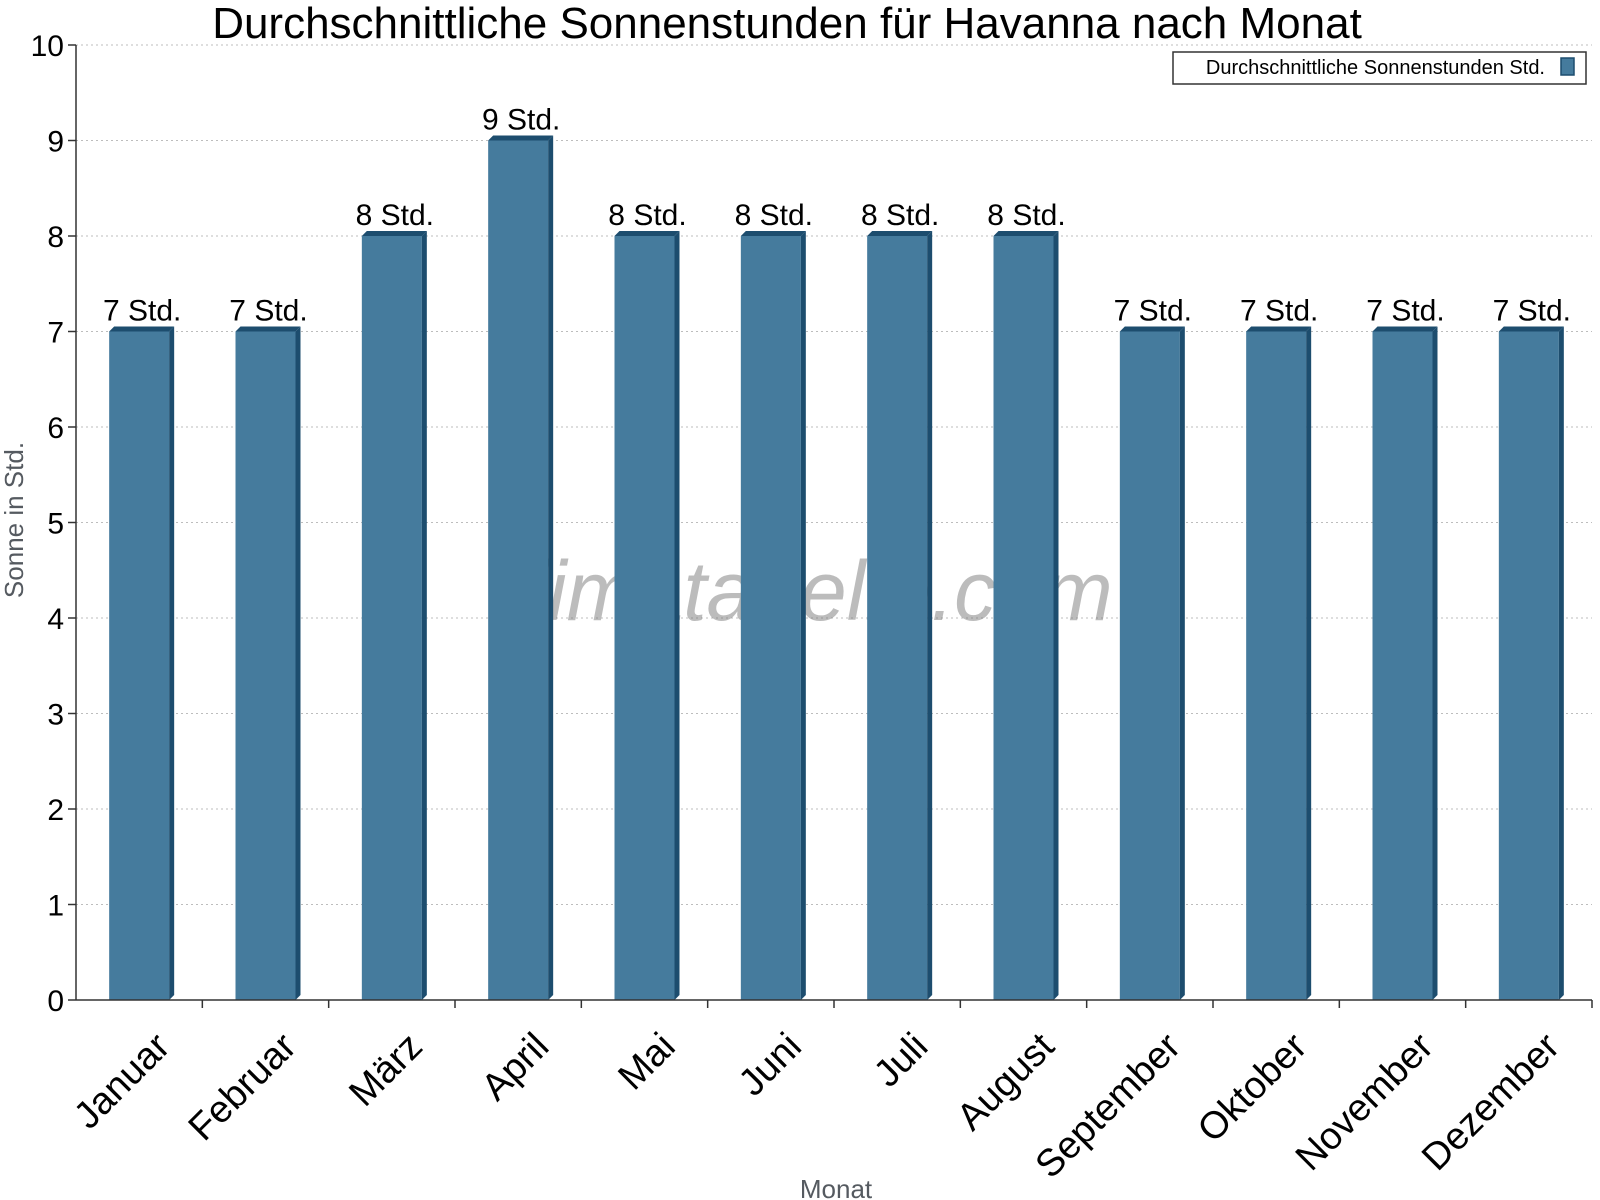 The image size is (1600, 1200). I want to click on bar-märz, so click(394, 615).